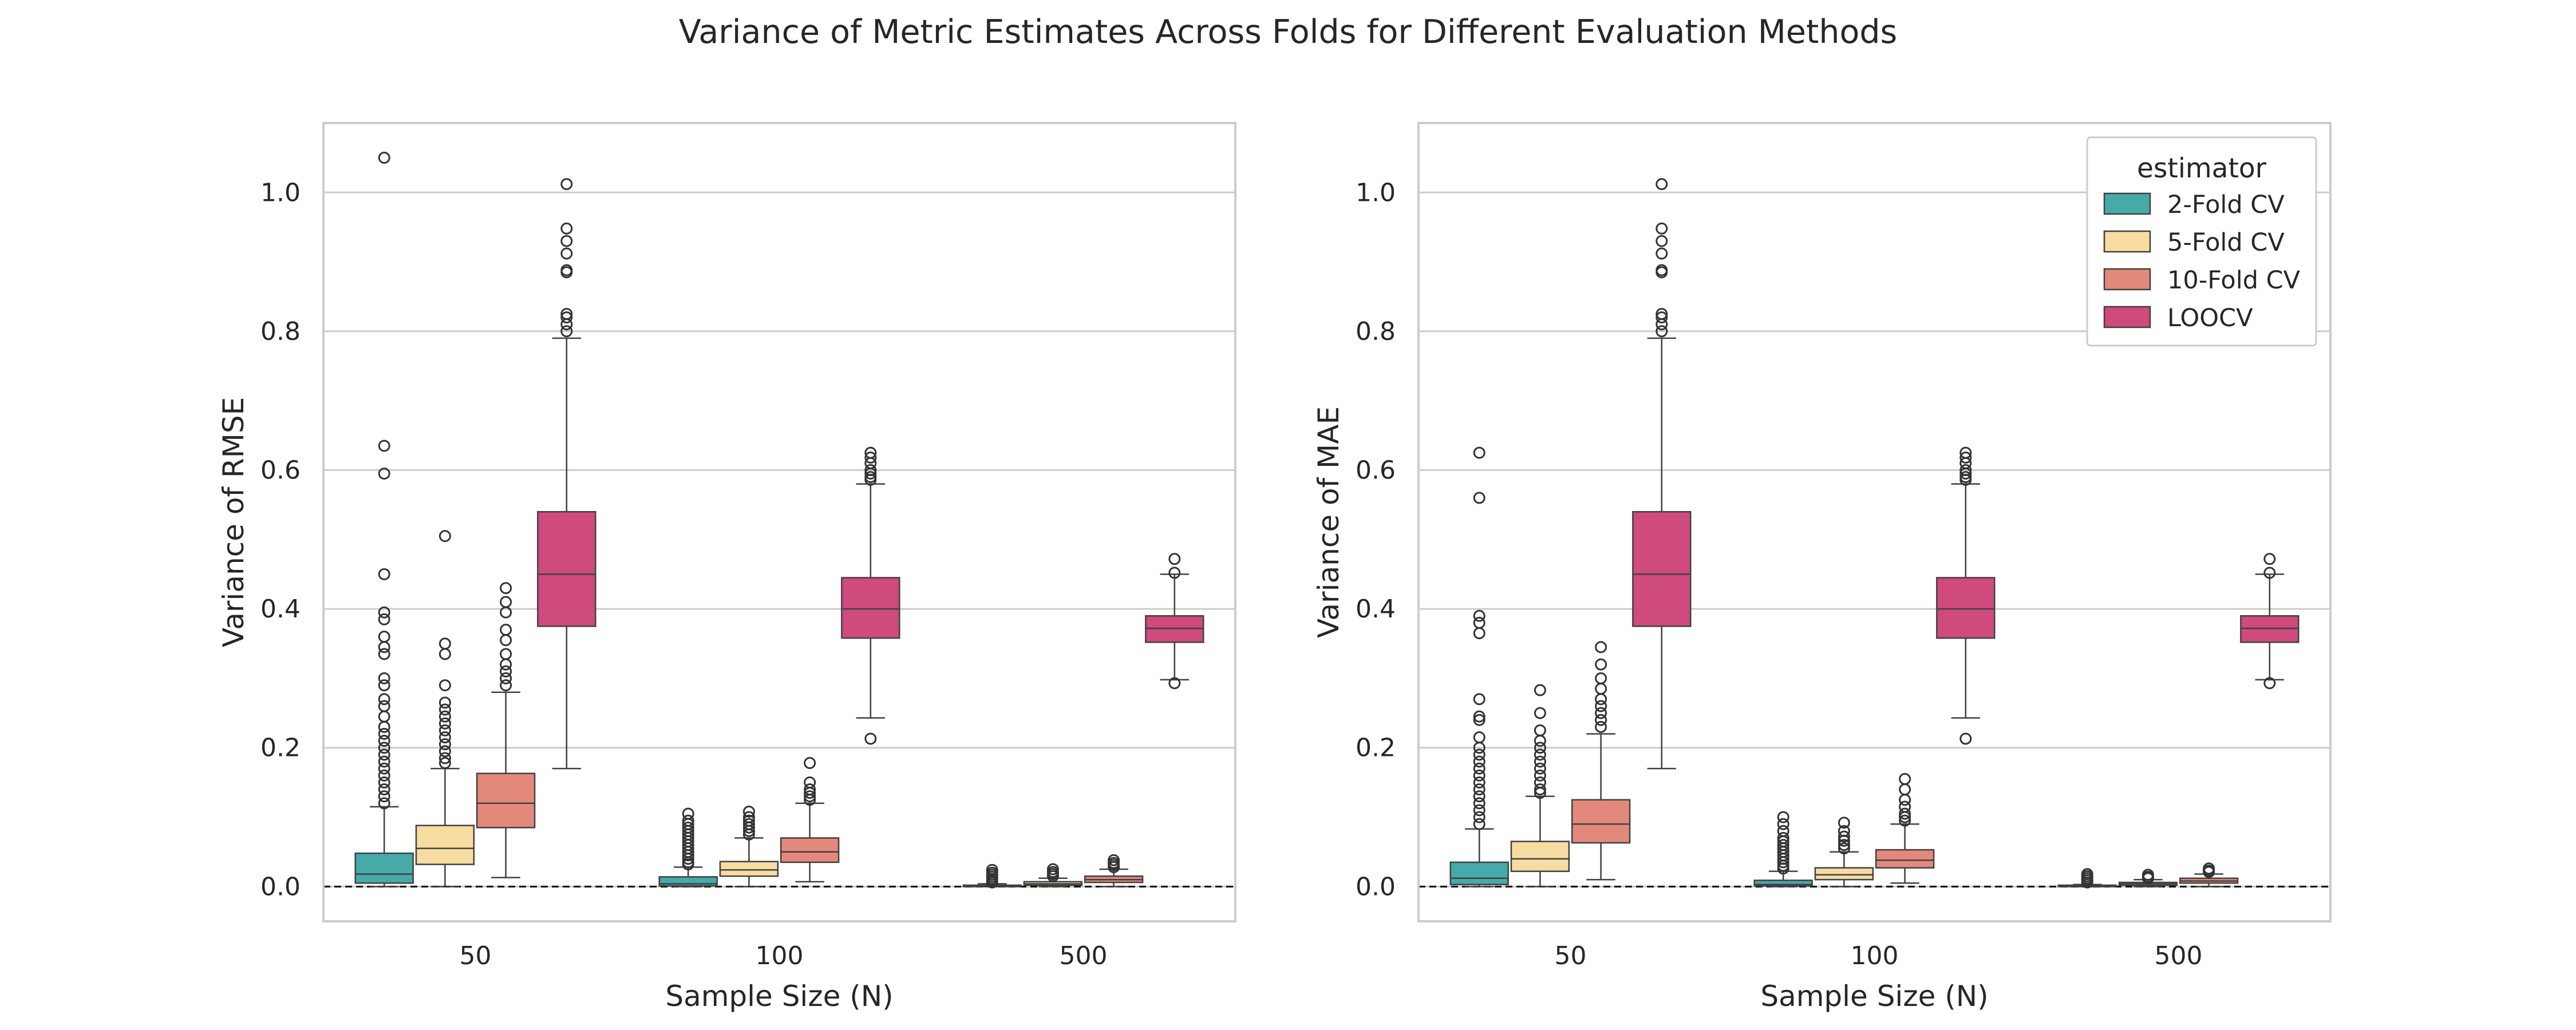  What do you see at coordinates (1328, 522) in the screenshot?
I see `y-axis-label: Variance of MAE` at bounding box center [1328, 522].